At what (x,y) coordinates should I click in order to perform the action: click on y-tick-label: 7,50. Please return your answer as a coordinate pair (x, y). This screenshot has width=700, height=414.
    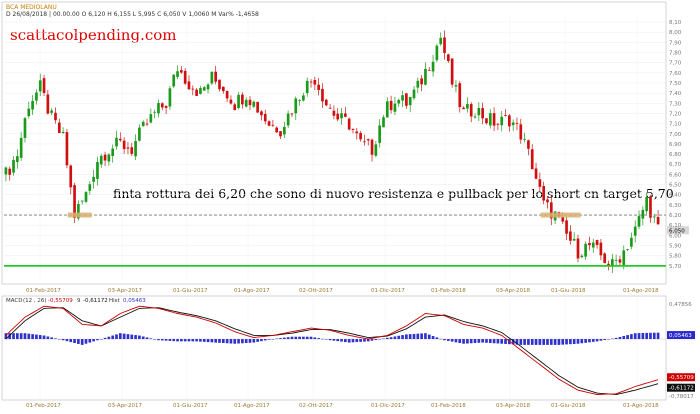
    Looking at the image, I should click on (675, 84).